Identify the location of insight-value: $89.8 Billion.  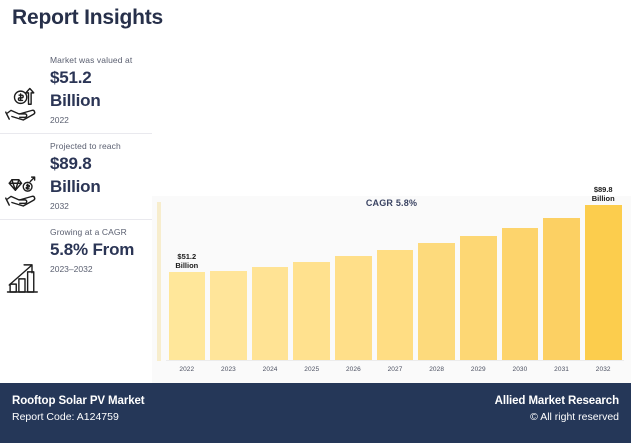
(75, 175).